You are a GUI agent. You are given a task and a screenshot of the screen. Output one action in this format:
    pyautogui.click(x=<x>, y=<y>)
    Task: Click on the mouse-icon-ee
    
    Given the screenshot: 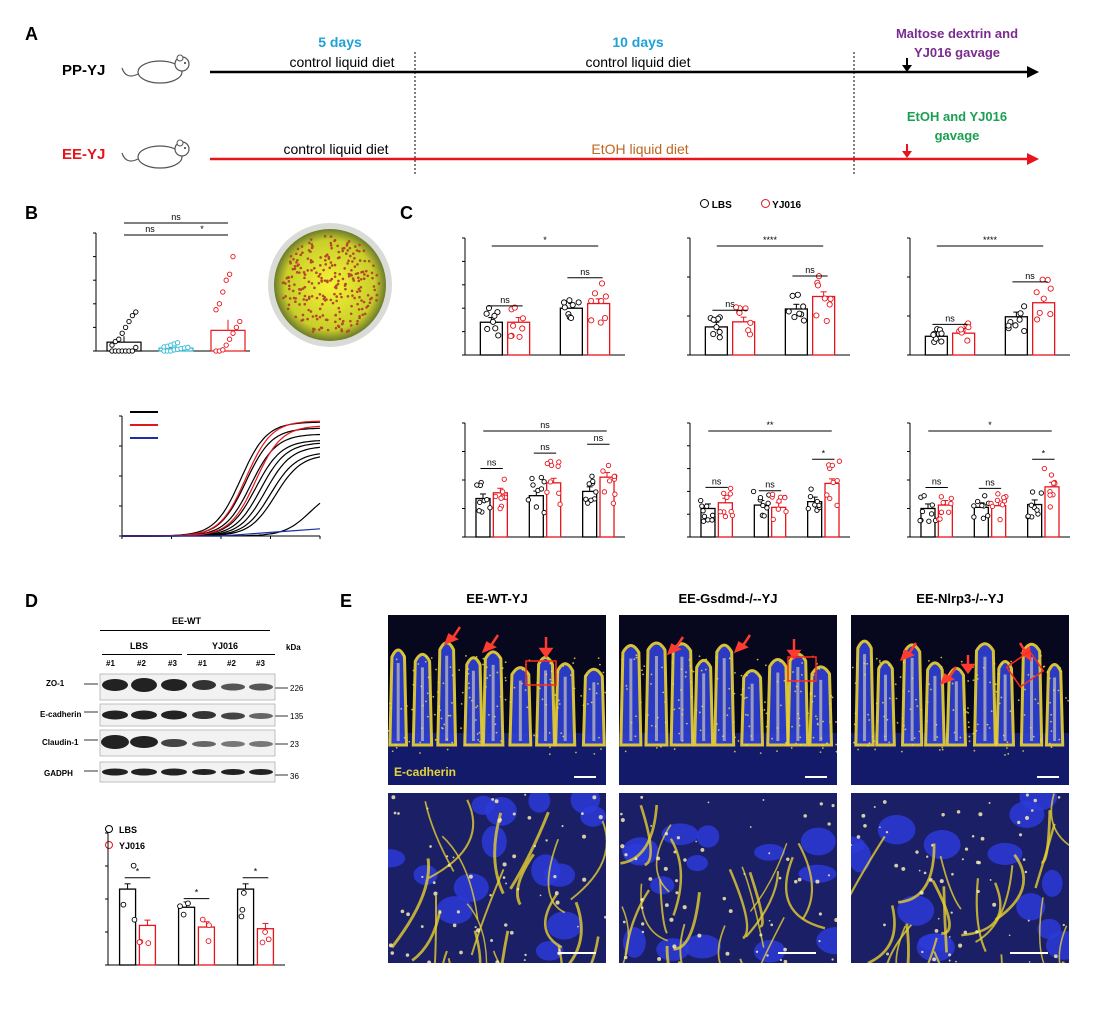 What is the action you would take?
    pyautogui.click(x=160, y=153)
    